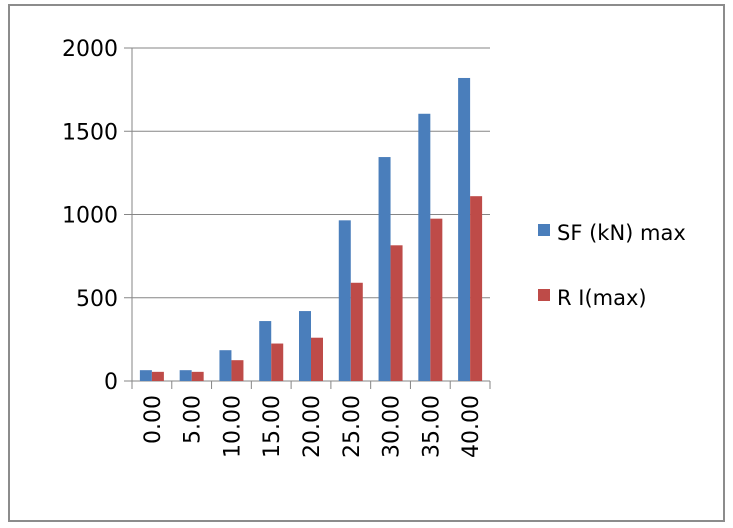 Image resolution: width=733 pixels, height=528 pixels. What do you see at coordinates (312, 426) in the screenshot?
I see `x-tick-label: 20.00` at bounding box center [312, 426].